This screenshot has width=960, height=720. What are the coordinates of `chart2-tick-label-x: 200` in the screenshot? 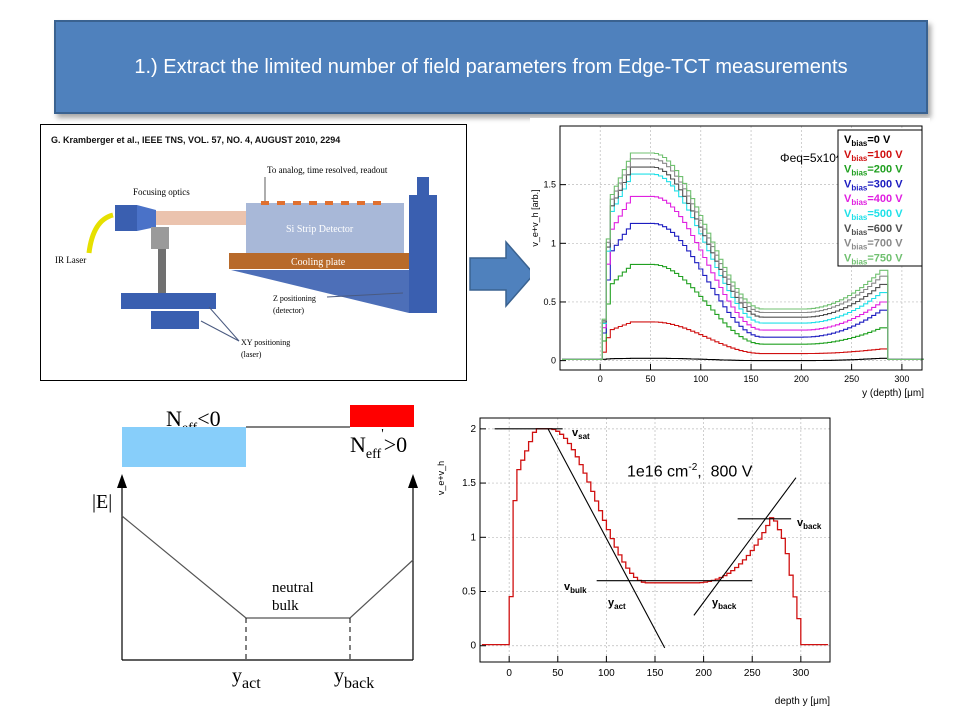 It's located at (703, 673).